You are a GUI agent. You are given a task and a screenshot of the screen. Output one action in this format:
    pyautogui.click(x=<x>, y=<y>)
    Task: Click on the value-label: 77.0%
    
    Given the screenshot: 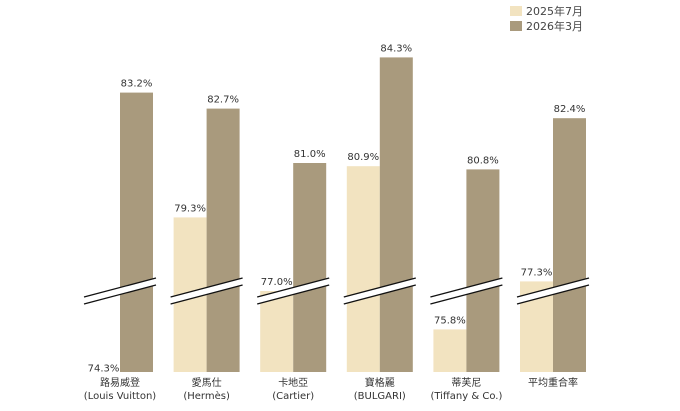 What is the action you would take?
    pyautogui.click(x=277, y=282)
    